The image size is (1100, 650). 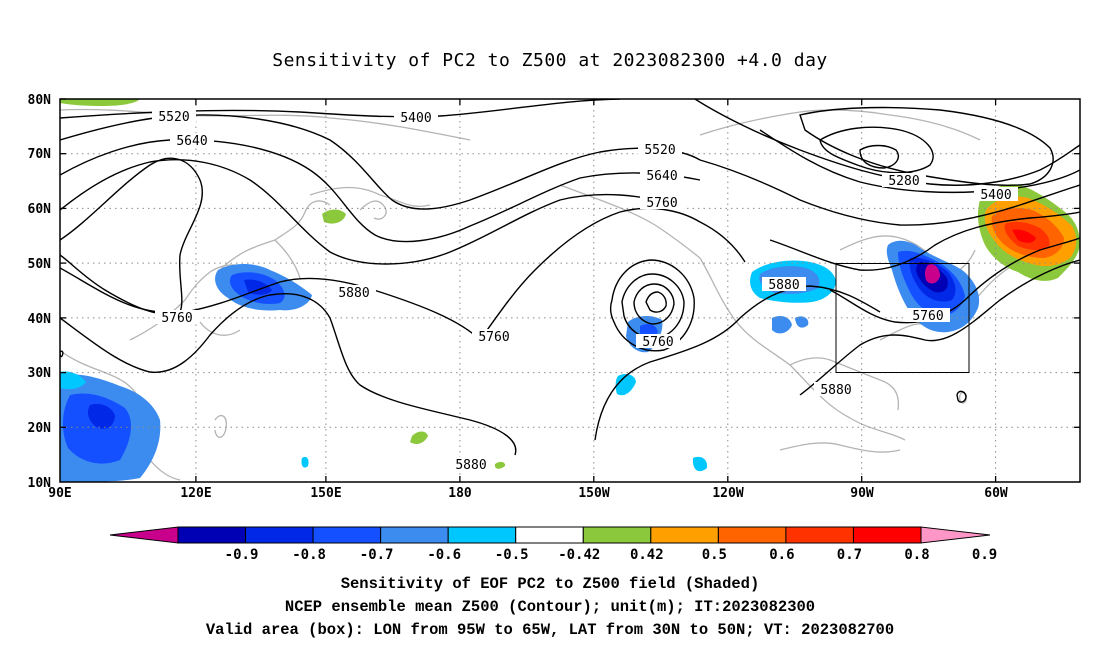 What do you see at coordinates (40, 209) in the screenshot?
I see `lat-label: 60N` at bounding box center [40, 209].